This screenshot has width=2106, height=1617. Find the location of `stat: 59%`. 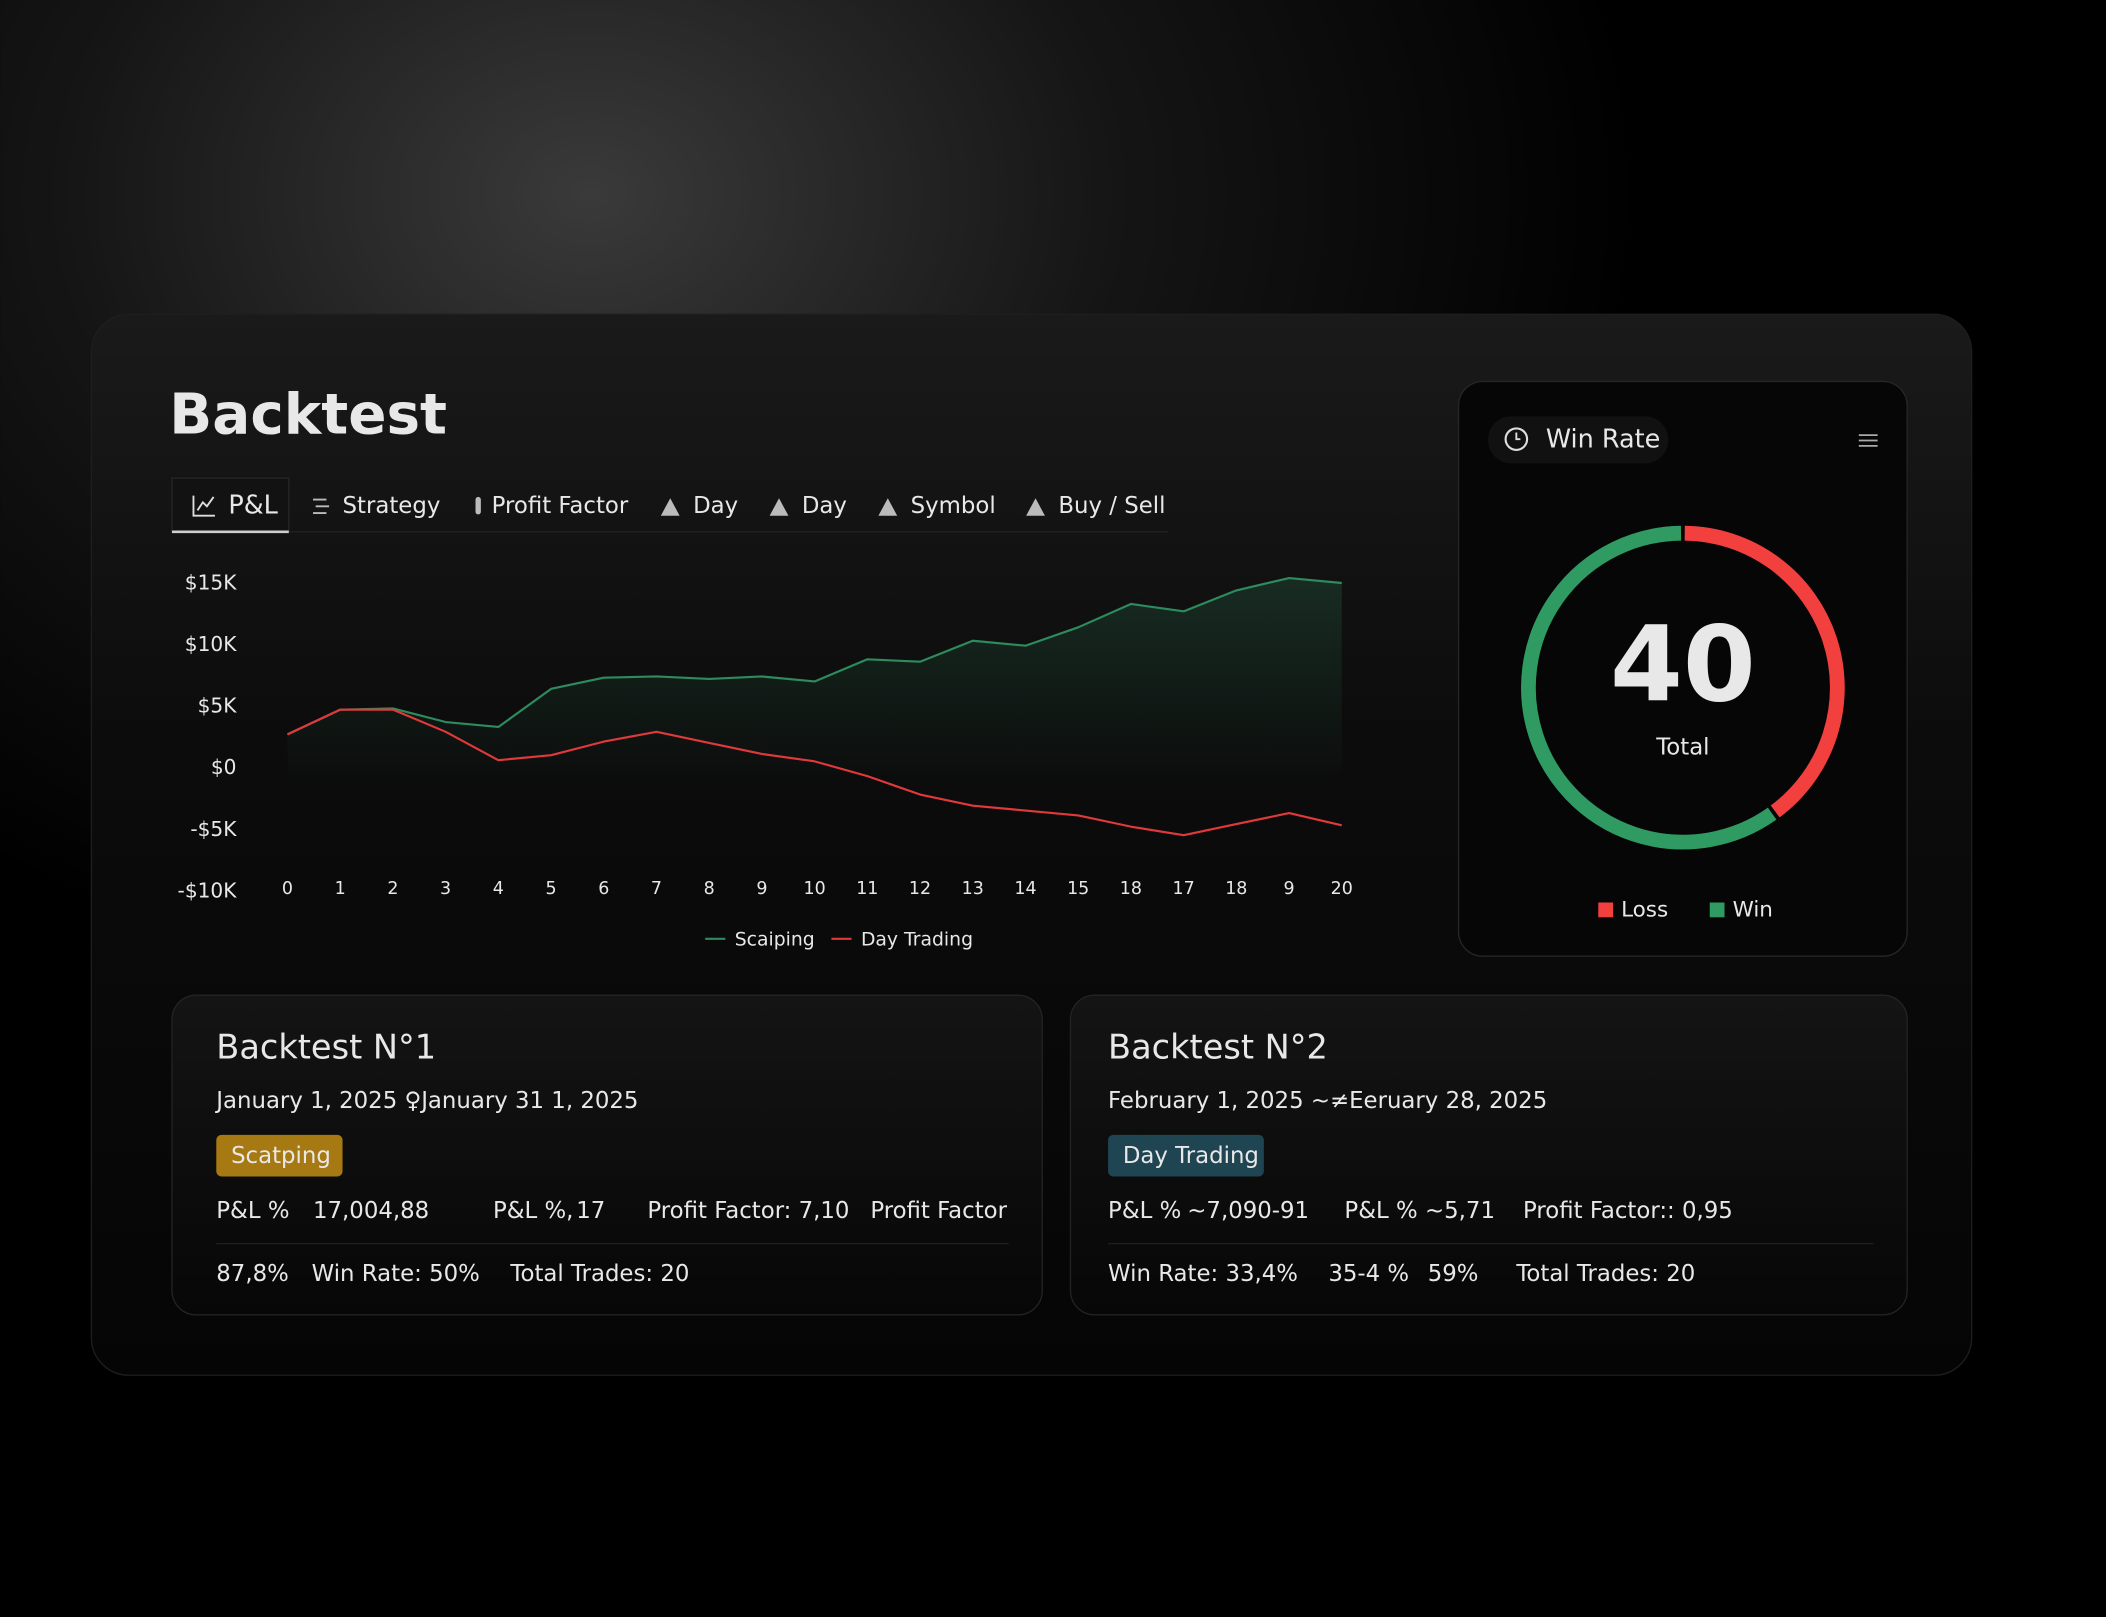

stat: 59% is located at coordinates (1453, 1274).